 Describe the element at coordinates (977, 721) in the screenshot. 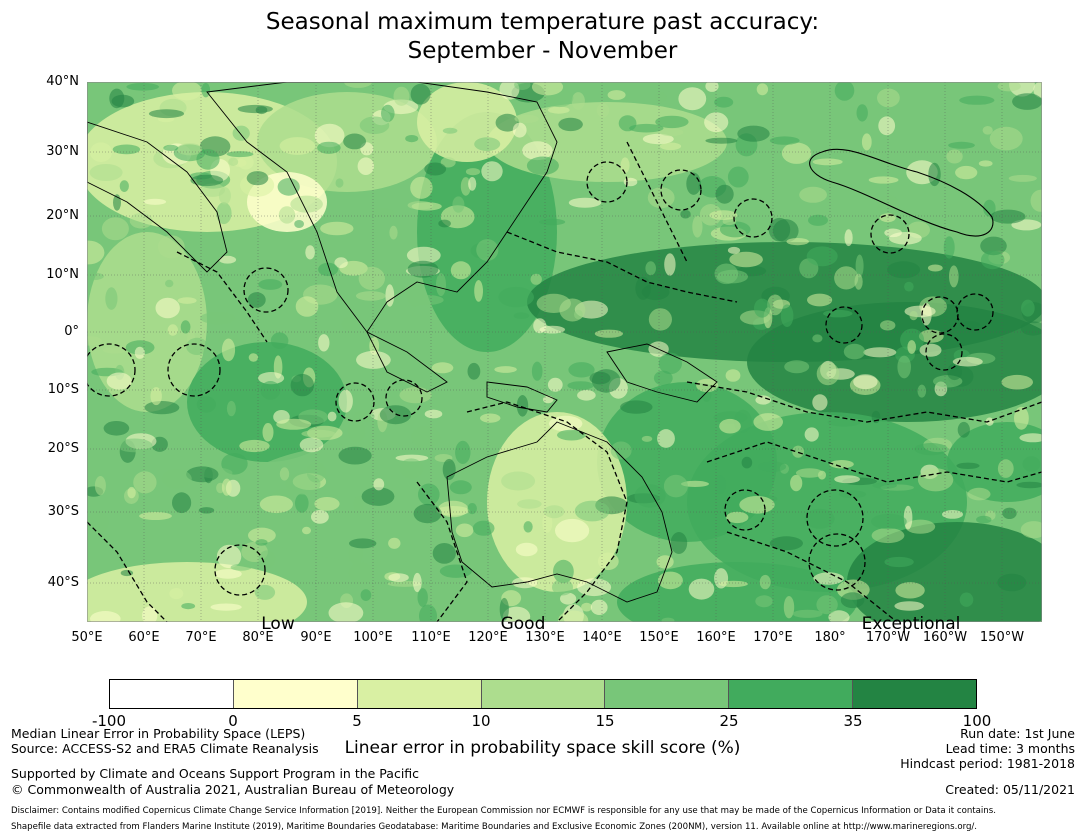

I see `colorbar-tick: 100` at that location.